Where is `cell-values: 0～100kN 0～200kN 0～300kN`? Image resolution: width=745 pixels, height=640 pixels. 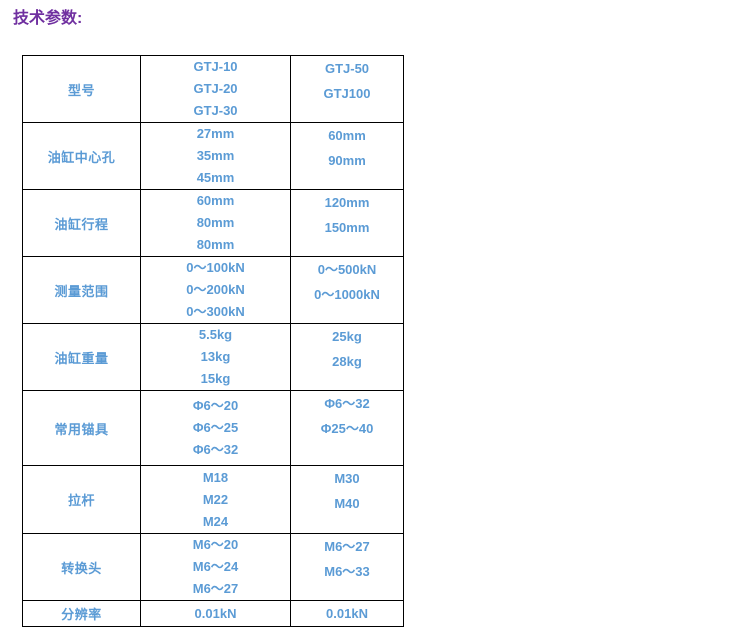 cell-values: 0～100kN 0～200kN 0～300kN is located at coordinates (215, 290).